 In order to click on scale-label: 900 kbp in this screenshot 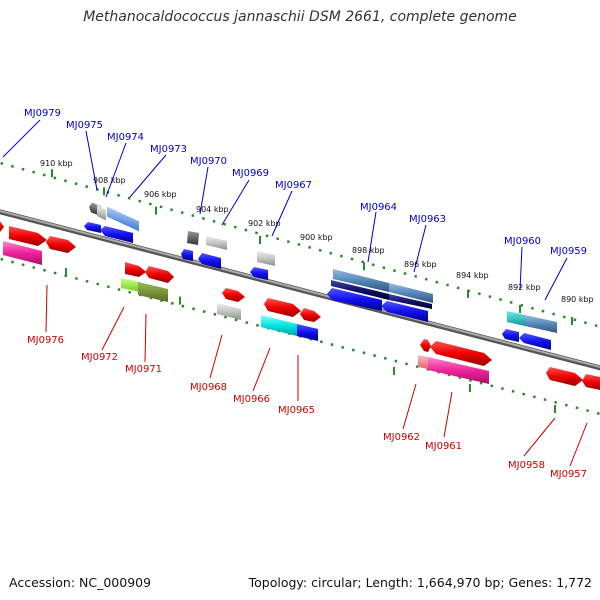, I will do `click(316, 237)`.